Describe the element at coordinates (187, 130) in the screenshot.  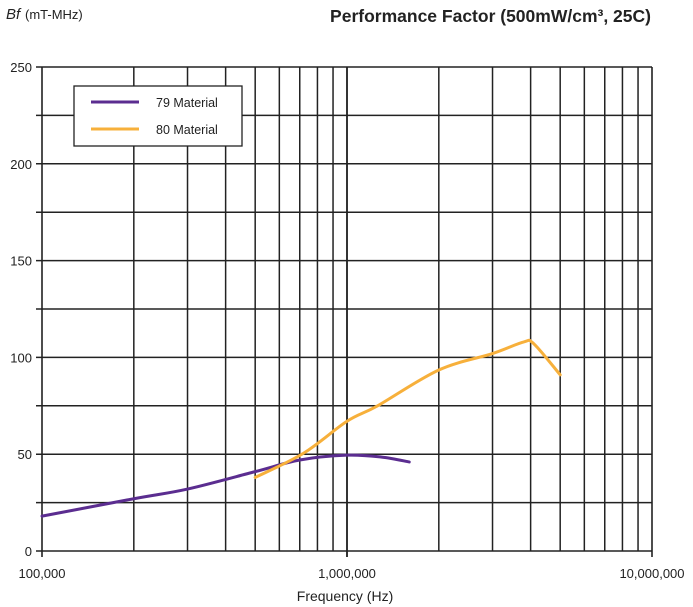
I see `legend-label-80: 80 Material` at that location.